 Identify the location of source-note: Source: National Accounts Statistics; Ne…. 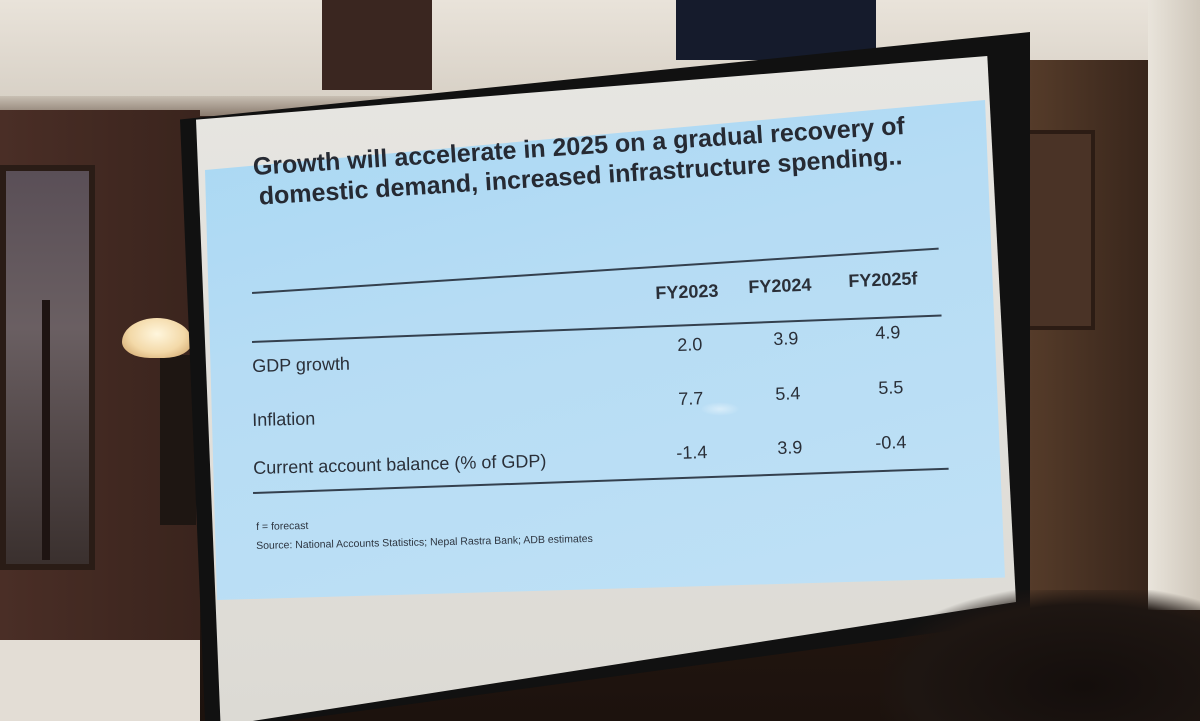
(424, 542).